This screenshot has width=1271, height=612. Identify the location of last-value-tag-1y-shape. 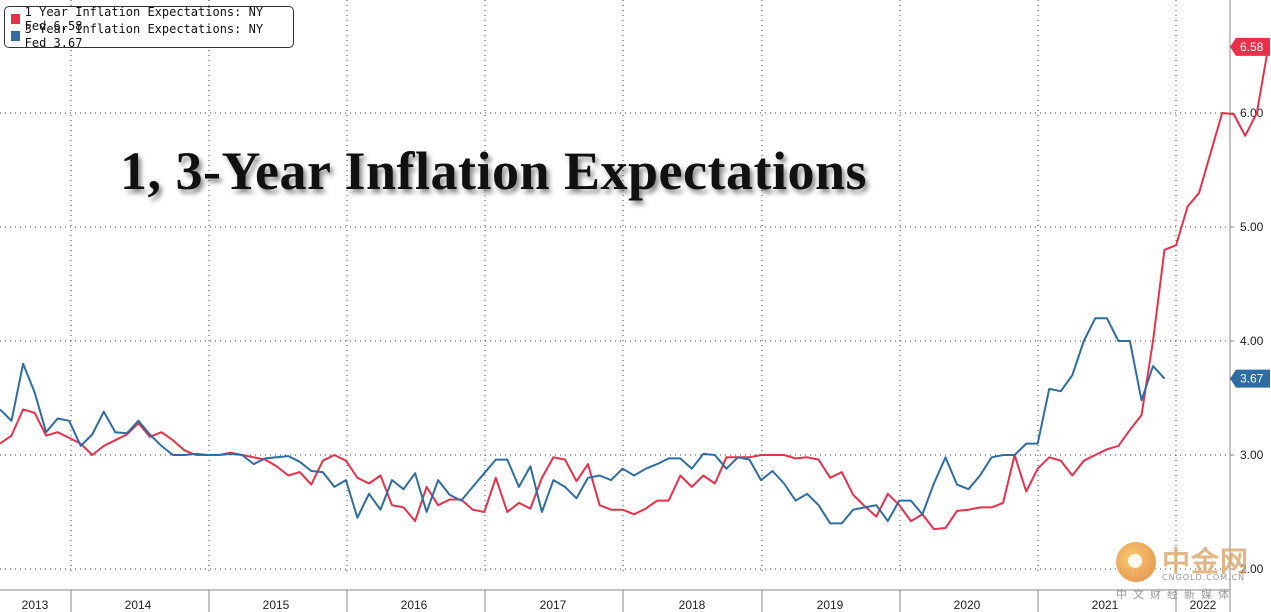
(1250, 46).